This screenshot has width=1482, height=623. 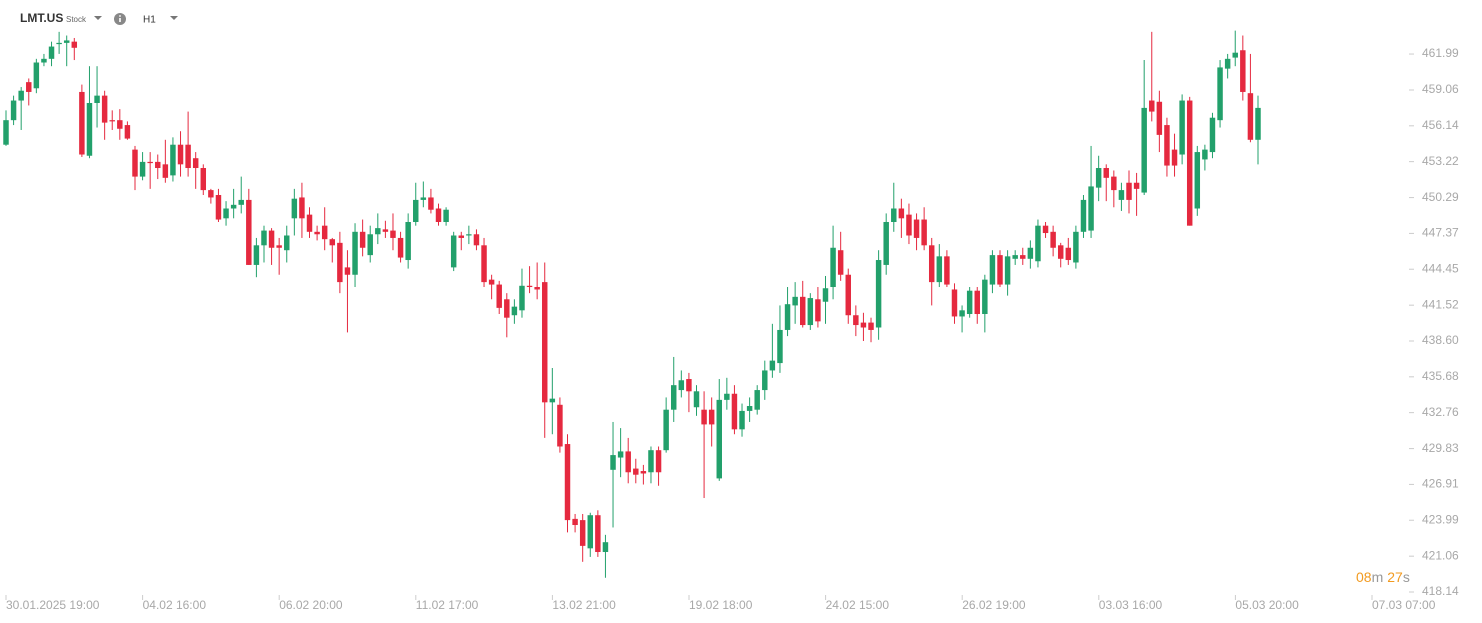 What do you see at coordinates (53, 605) in the screenshot?
I see `x-tick-label: 30.01.2025 19:00` at bounding box center [53, 605].